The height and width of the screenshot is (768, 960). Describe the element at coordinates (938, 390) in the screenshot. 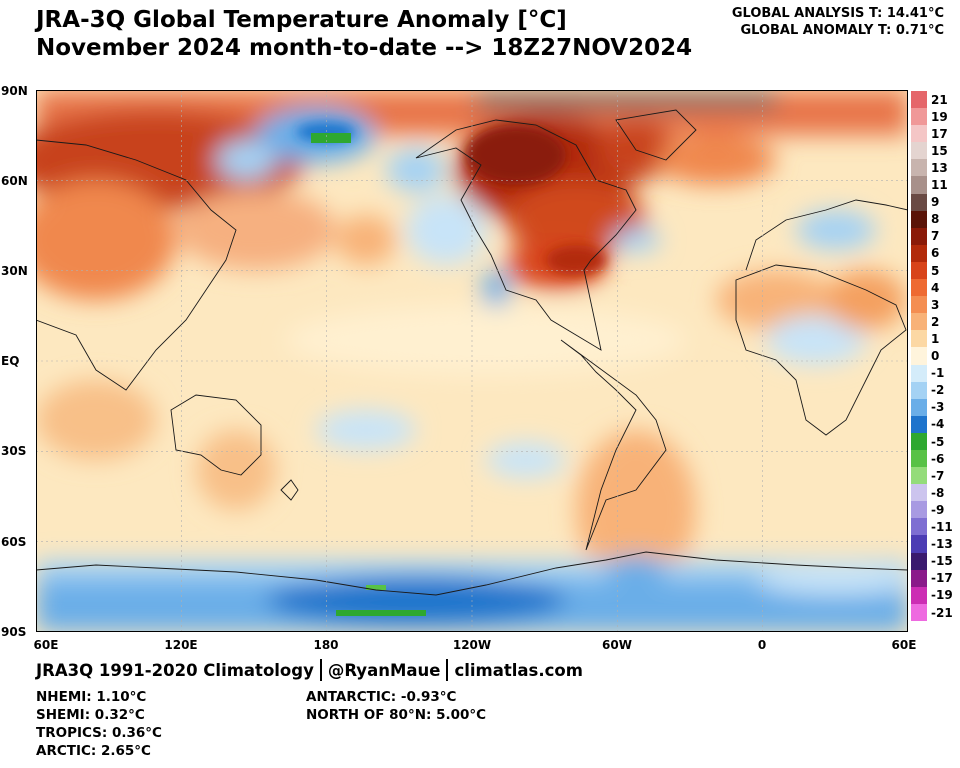

I see `colorbar-tick-label: -2` at that location.